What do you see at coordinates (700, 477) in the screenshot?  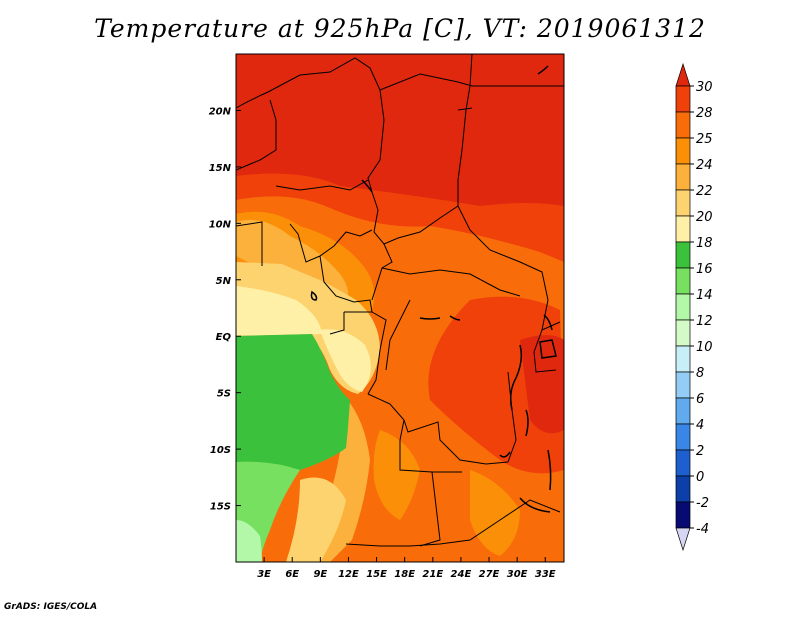 I see `colorbar-label: 0` at bounding box center [700, 477].